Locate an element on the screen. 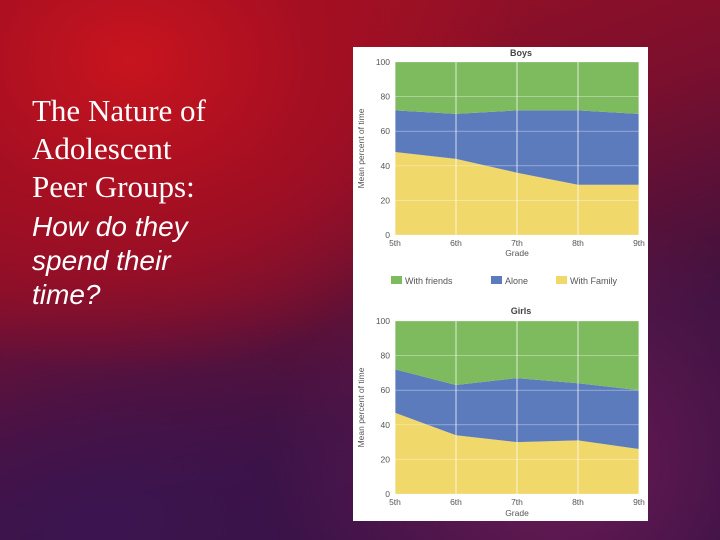  girls-ytick-label: 20 is located at coordinates (386, 459).